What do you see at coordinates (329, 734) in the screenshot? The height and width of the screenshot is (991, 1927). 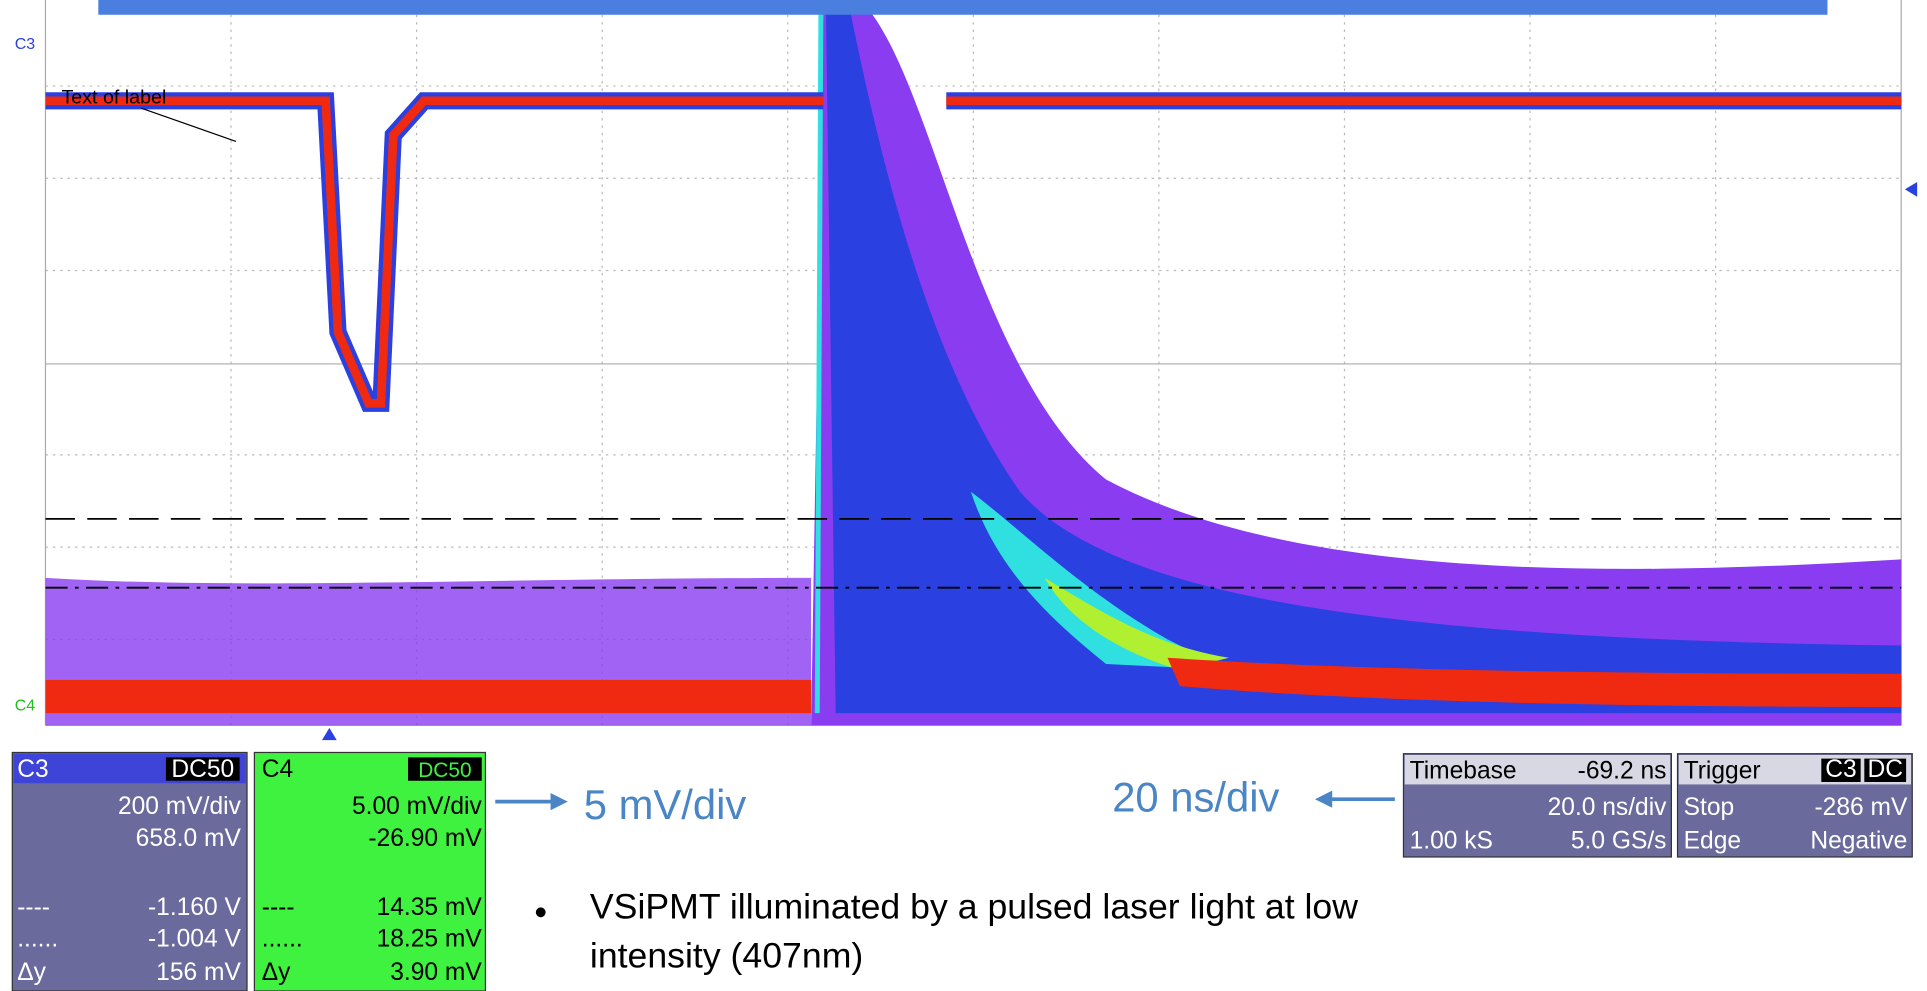 I see `trigger-marker` at bounding box center [329, 734].